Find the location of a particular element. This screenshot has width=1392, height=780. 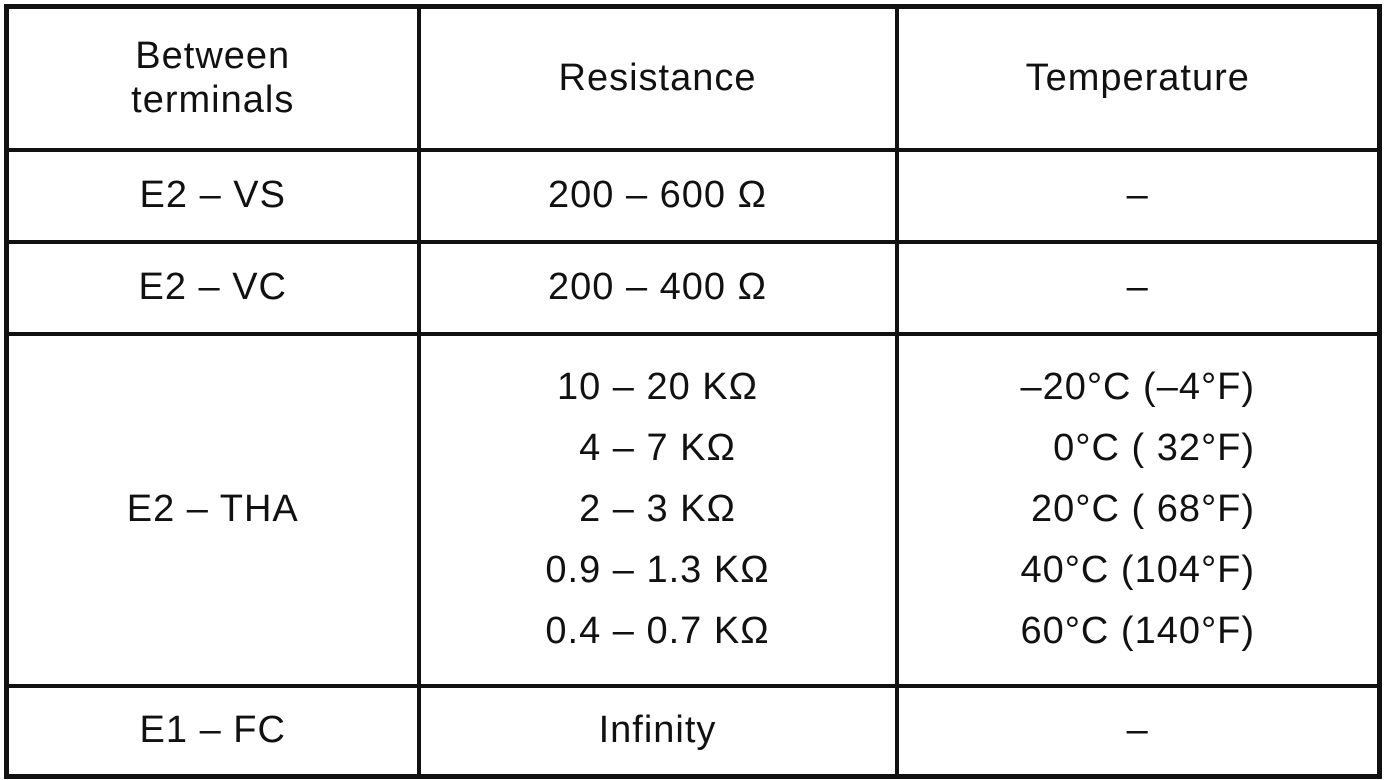

temperature-value: 0°C ( 32°F) is located at coordinates (1154, 448).